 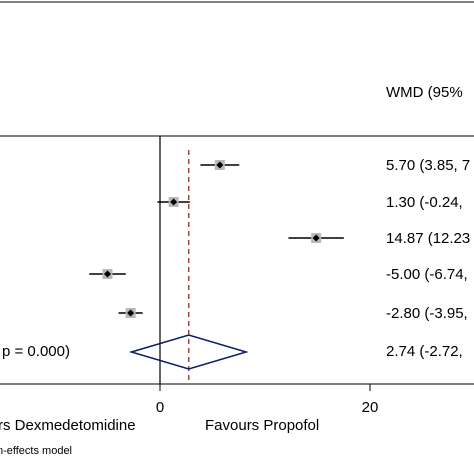 I want to click on favours-left-label: rs Dexmedetomidine, so click(x=68, y=425).